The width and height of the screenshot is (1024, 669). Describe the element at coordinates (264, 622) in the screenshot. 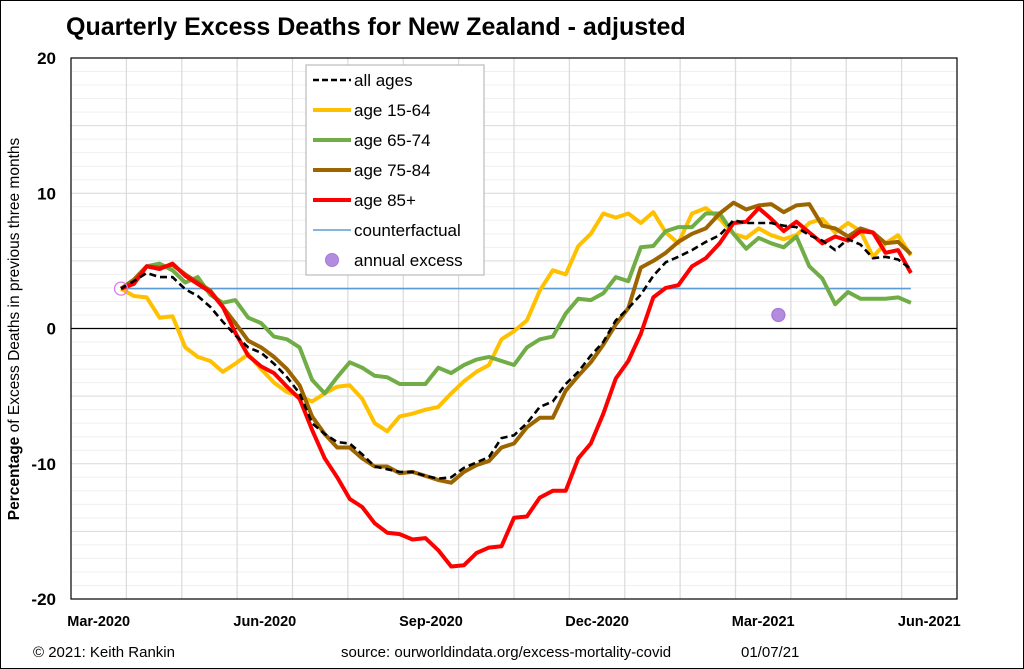

I see `x-tick-label: Jun-2020` at that location.